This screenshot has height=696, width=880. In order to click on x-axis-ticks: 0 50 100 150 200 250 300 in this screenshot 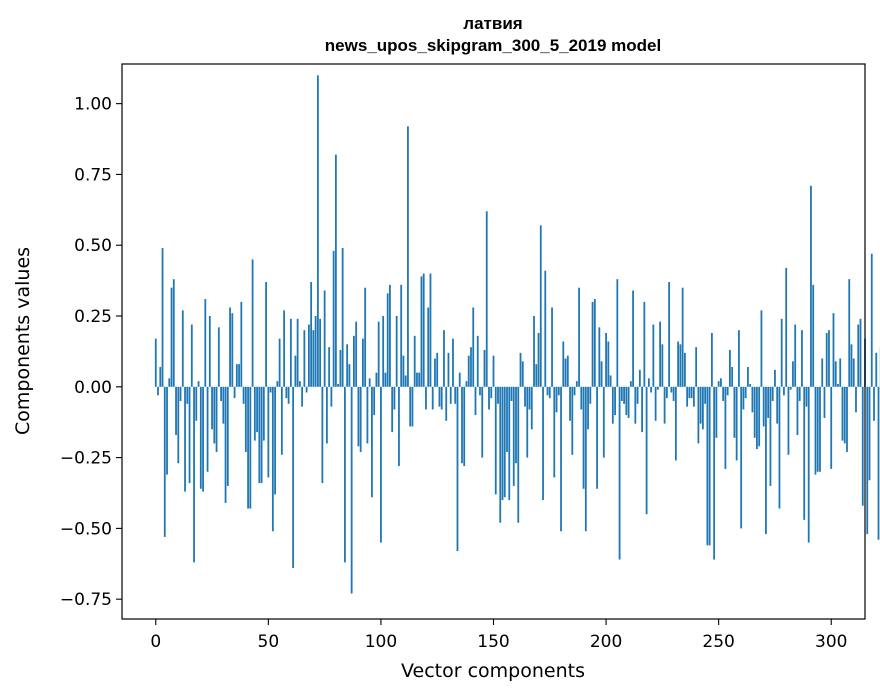, I will do `click(498, 635)`.